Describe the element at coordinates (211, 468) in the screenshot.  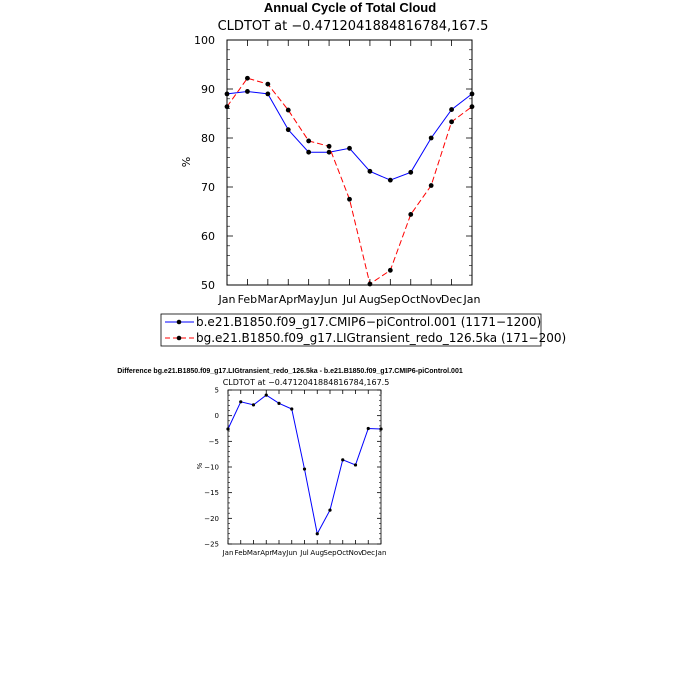
I see `y-tick-label: −10` at that location.